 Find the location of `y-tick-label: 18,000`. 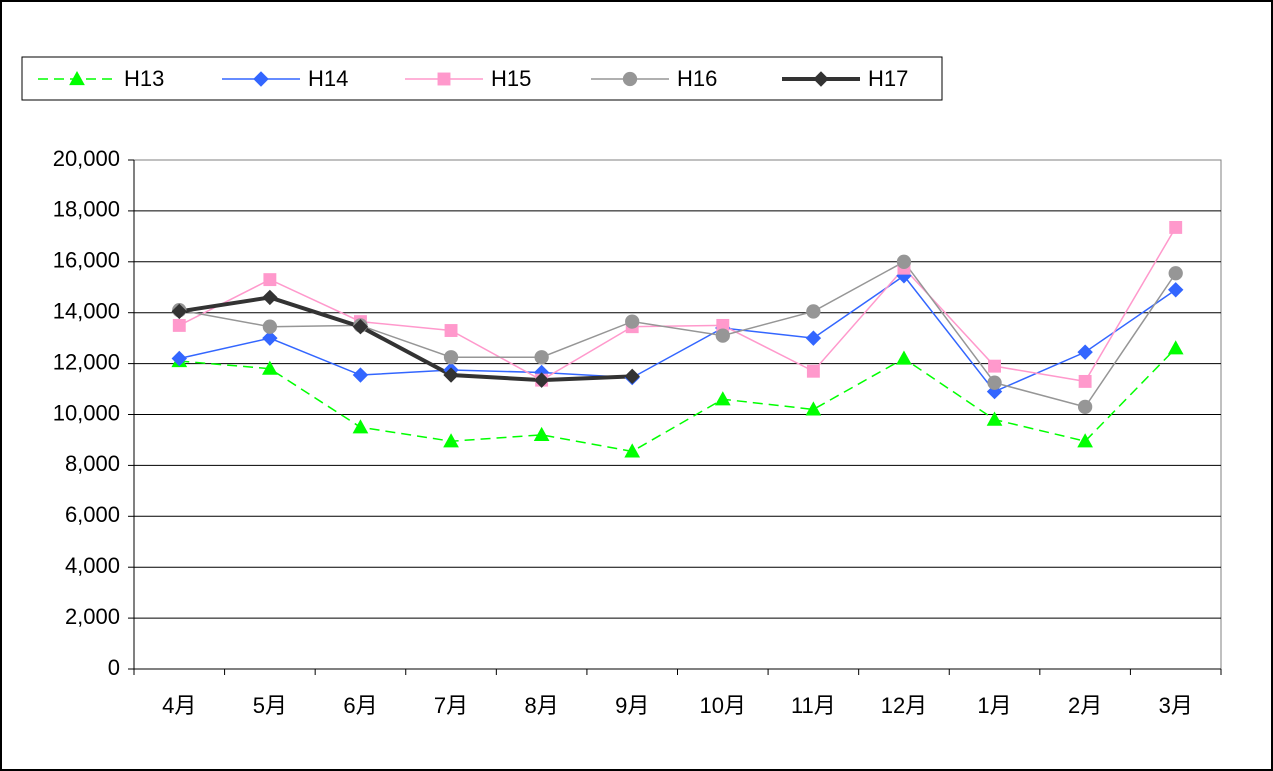

y-tick-label: 18,000 is located at coordinates (86, 209).